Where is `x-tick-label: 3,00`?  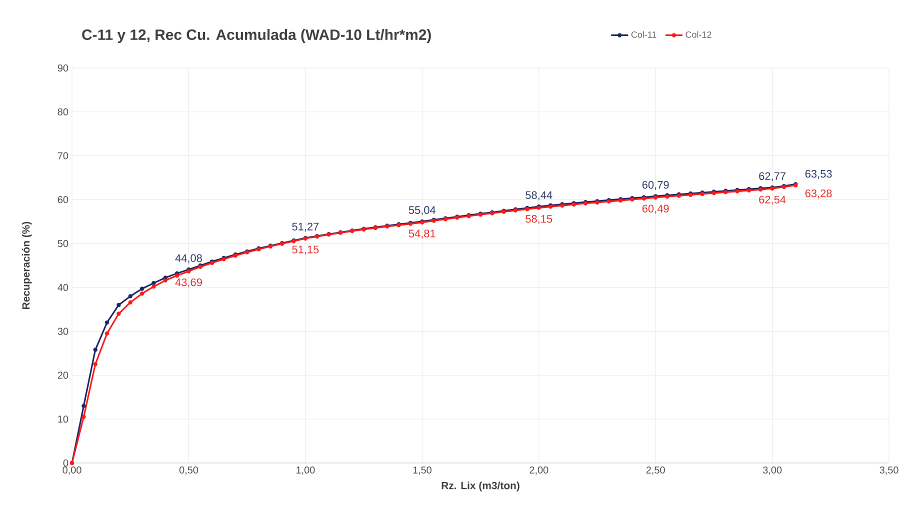 x-tick-label: 3,00 is located at coordinates (772, 470).